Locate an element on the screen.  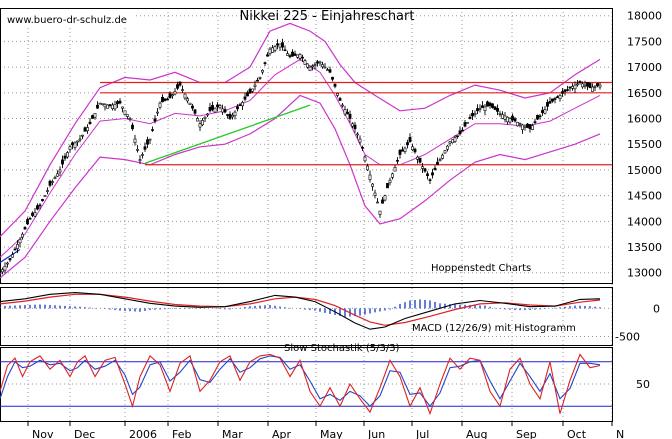
month-label: Sep is located at coordinates (526, 433).